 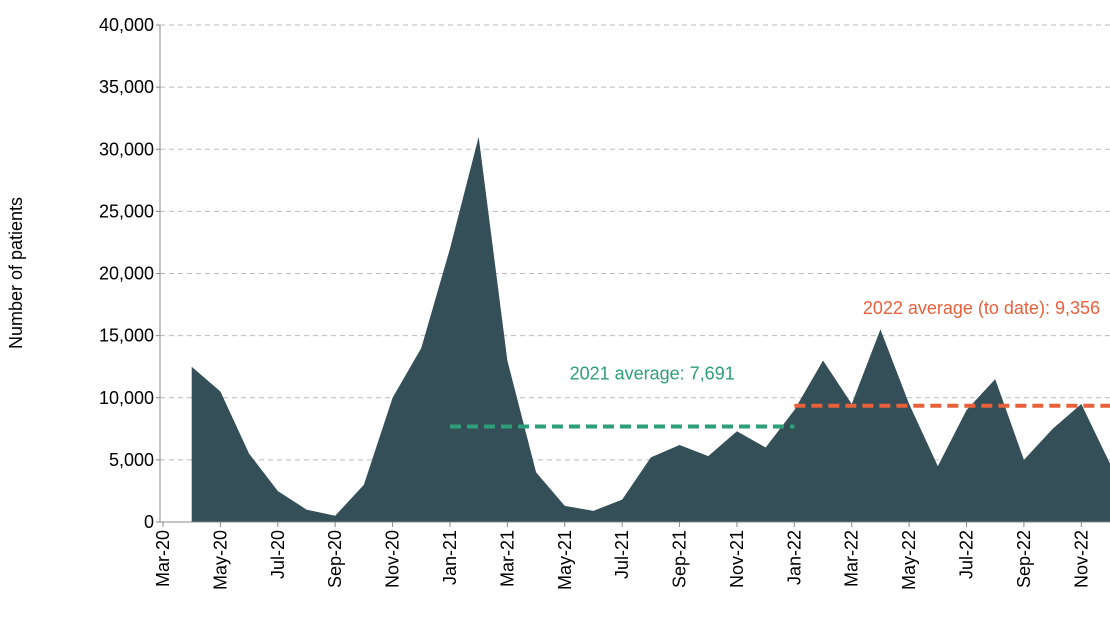 I want to click on y-tick-label: 5,000, so click(x=131, y=460).